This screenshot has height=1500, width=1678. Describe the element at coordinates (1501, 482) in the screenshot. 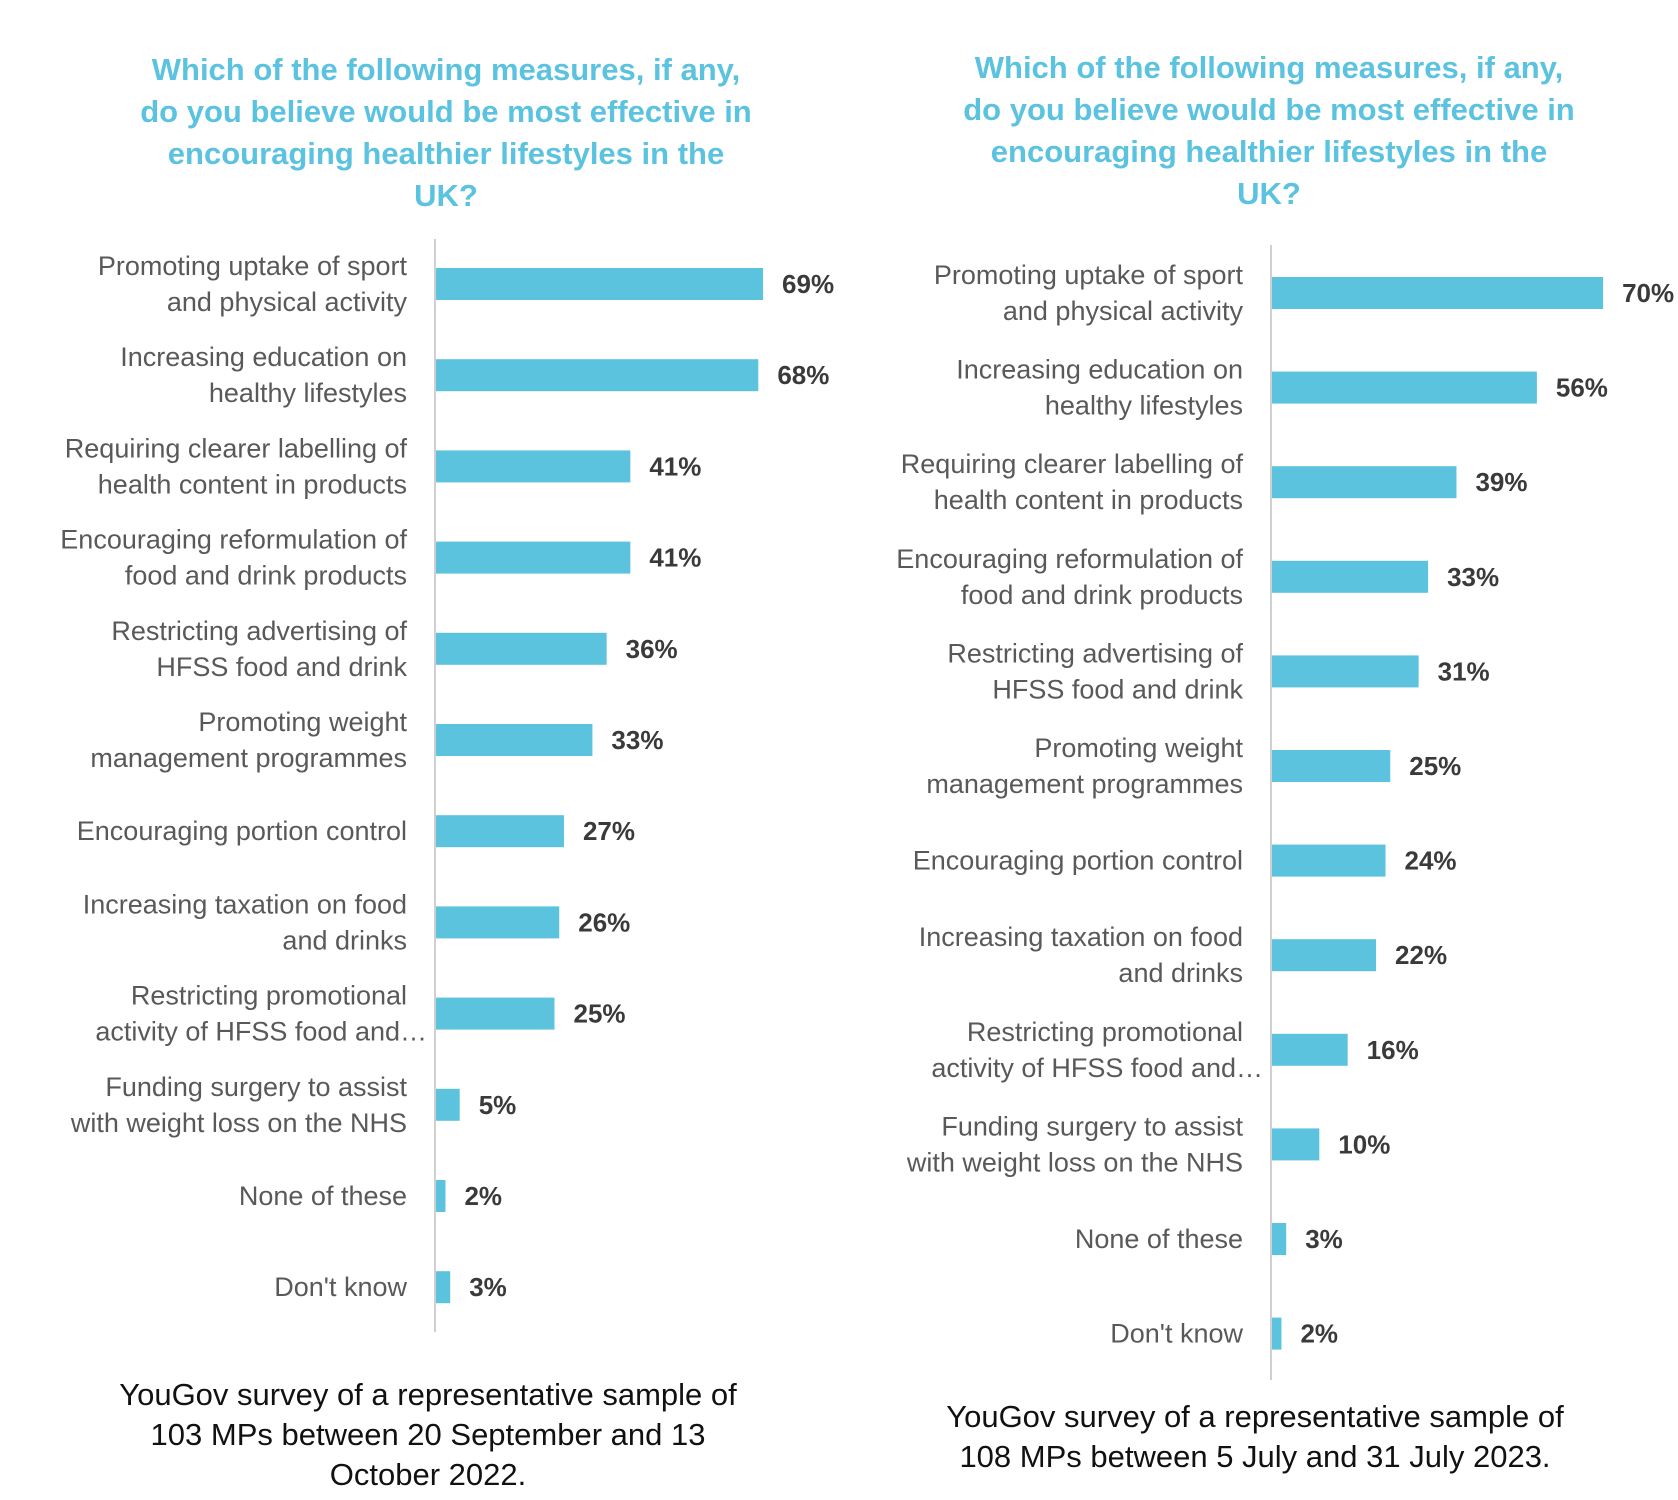

I see `data-label: 39%` at that location.